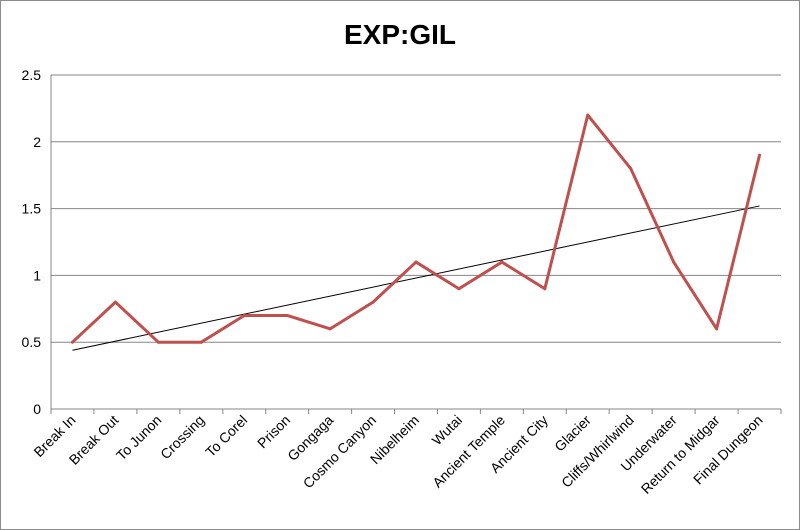 This screenshot has height=530, width=800. What do you see at coordinates (680, 454) in the screenshot?
I see `x-tick-label: Return to Midgar` at bounding box center [680, 454].